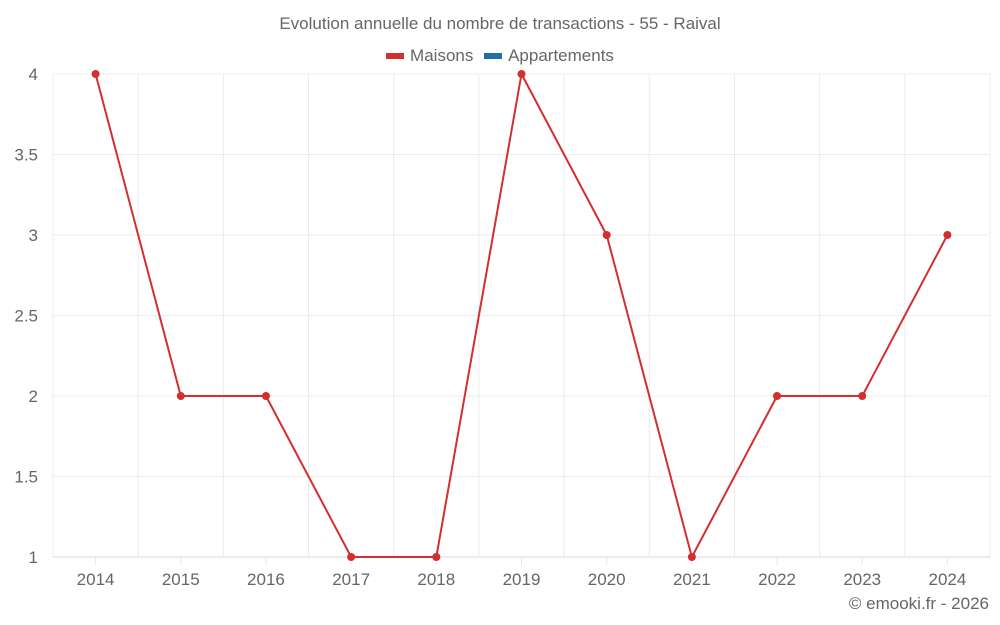 The width and height of the screenshot is (1000, 625). Describe the element at coordinates (777, 579) in the screenshot. I see `x-tick-label: 2022` at that location.